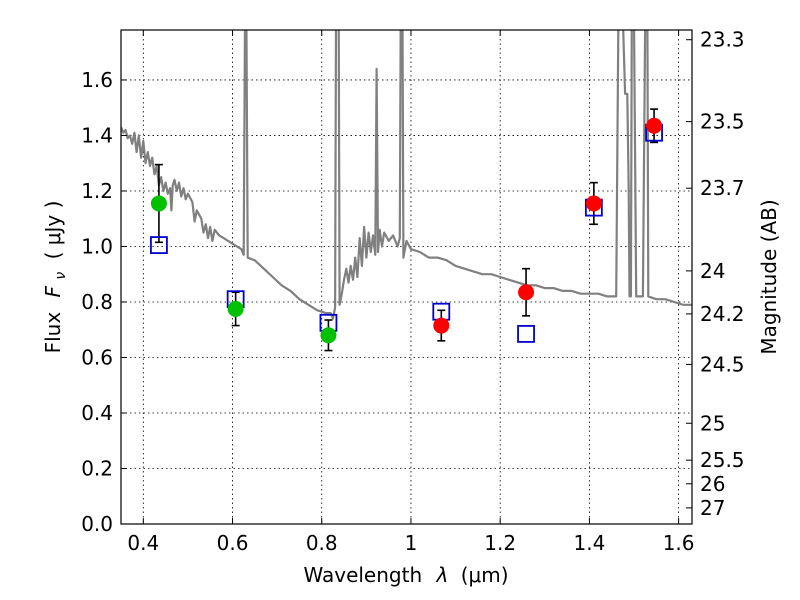 The image size is (800, 600). I want to click on y2-tick-label: 23.5, so click(722, 122).